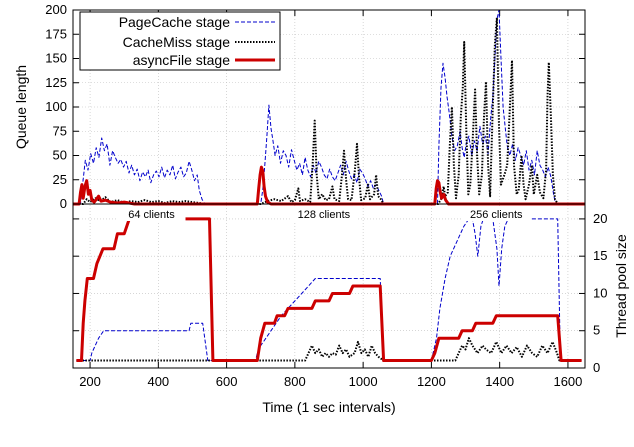 This screenshot has width=634, height=447. What do you see at coordinates (600, 218) in the screenshot?
I see `ytick-label-pool-20: 20` at bounding box center [600, 218].